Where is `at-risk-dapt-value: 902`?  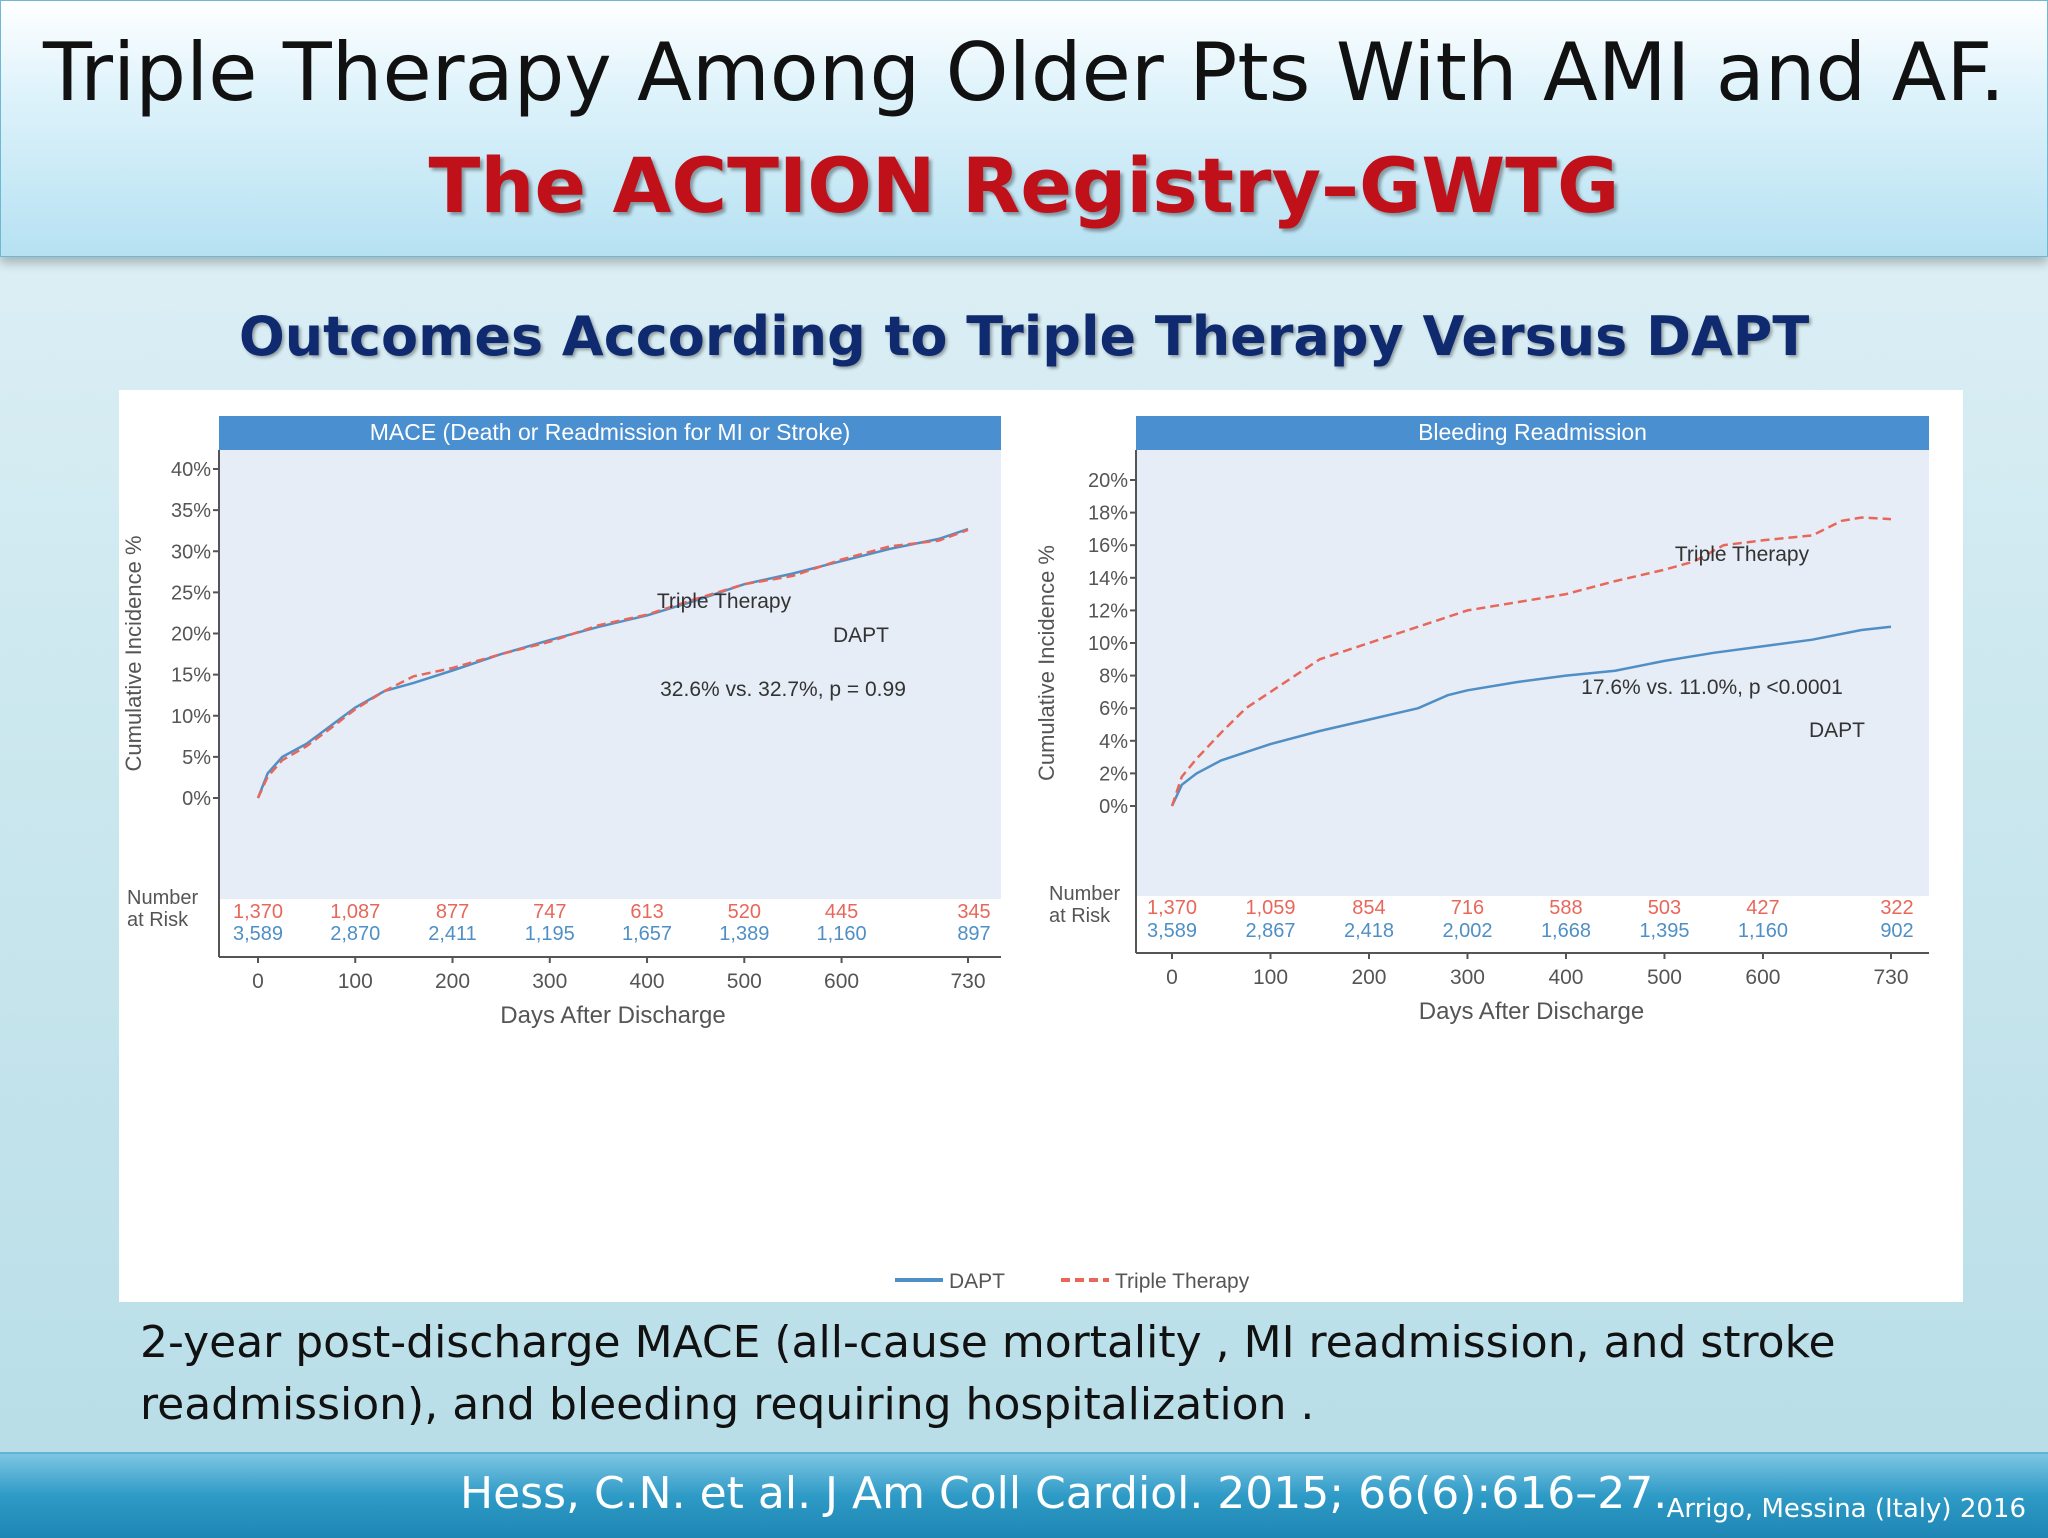 at-risk-dapt-value: 902 is located at coordinates (1896, 931).